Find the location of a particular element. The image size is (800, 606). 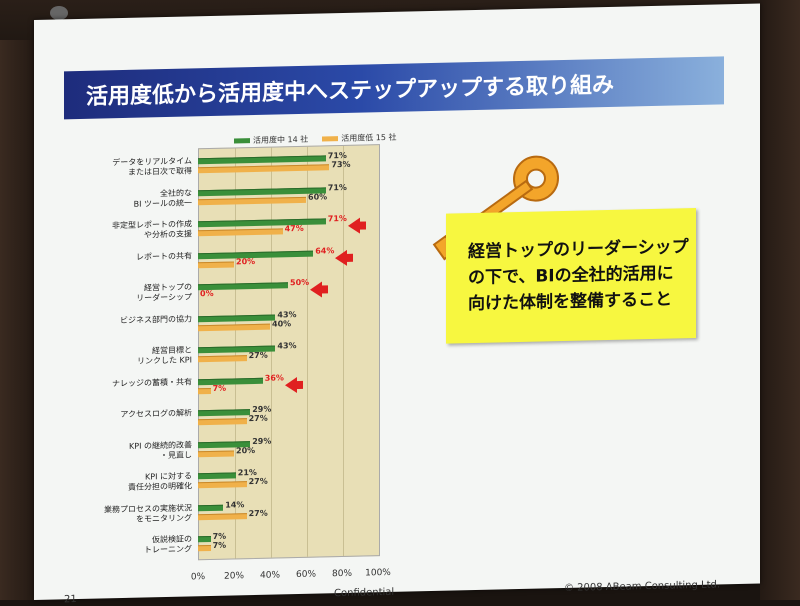

data-label: 50% is located at coordinates (300, 282).